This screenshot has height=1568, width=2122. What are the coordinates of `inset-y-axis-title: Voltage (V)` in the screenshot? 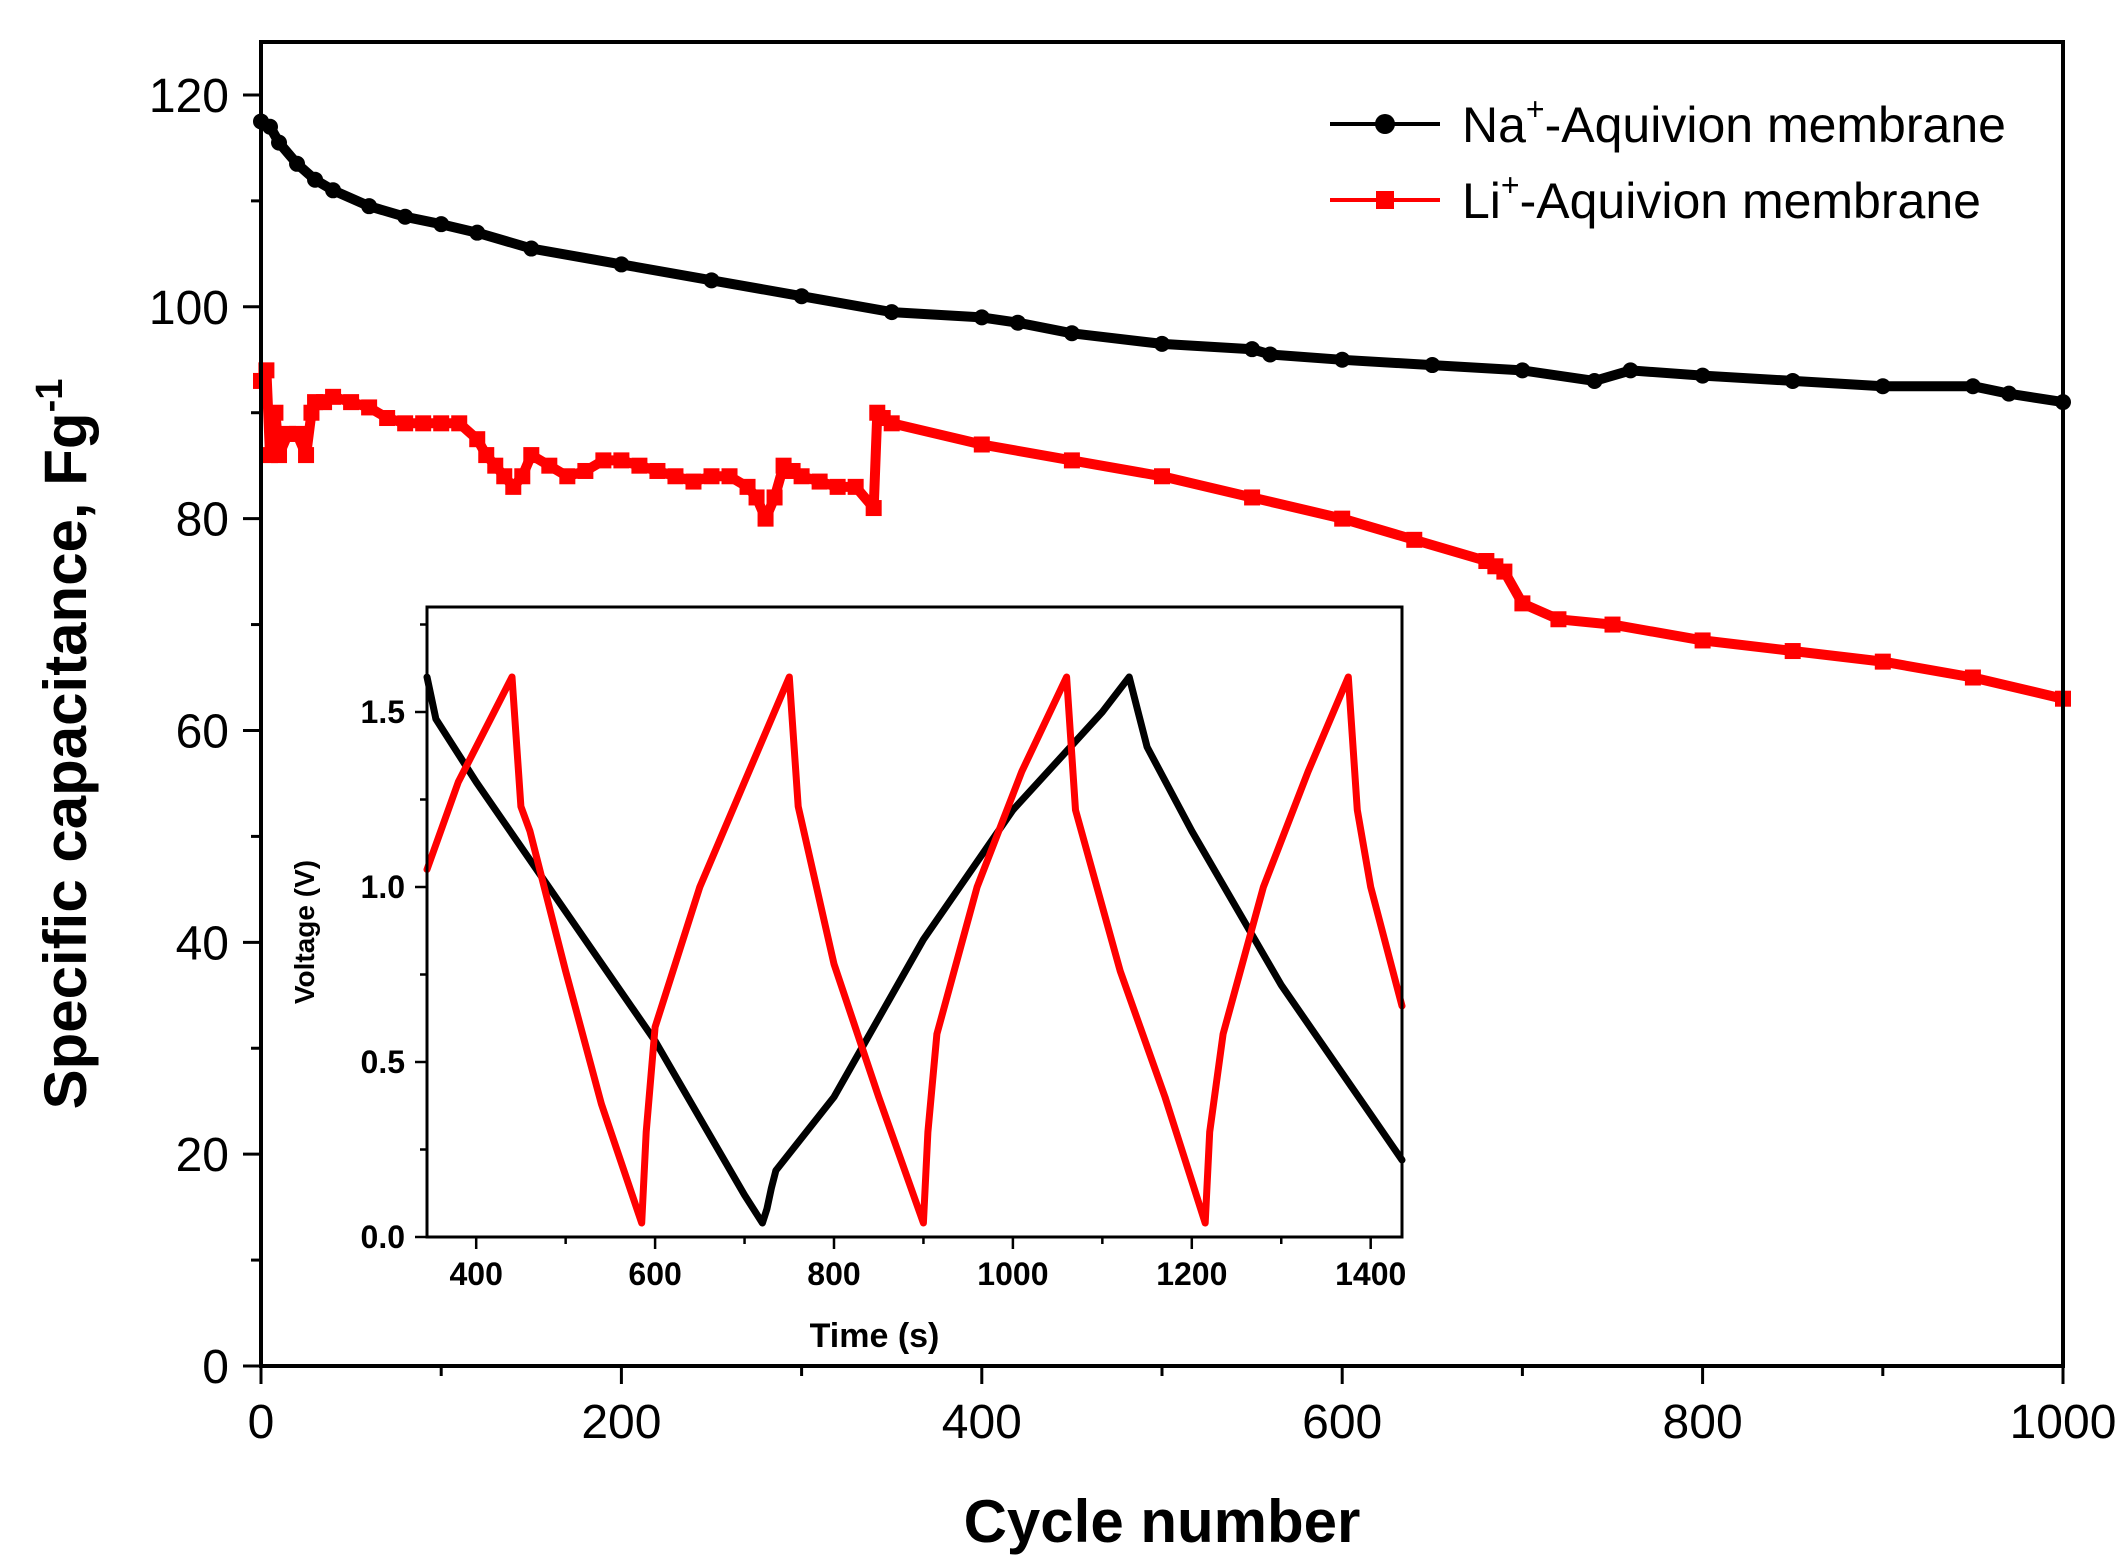 It's located at (304, 932).